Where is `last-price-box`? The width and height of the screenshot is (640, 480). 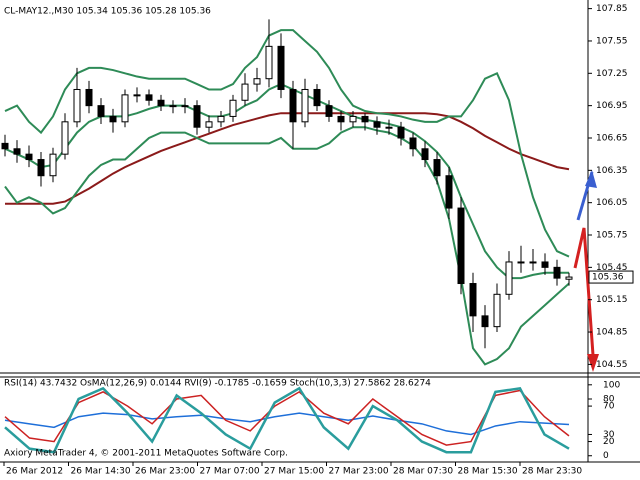 last-price-box is located at coordinates (611, 277).